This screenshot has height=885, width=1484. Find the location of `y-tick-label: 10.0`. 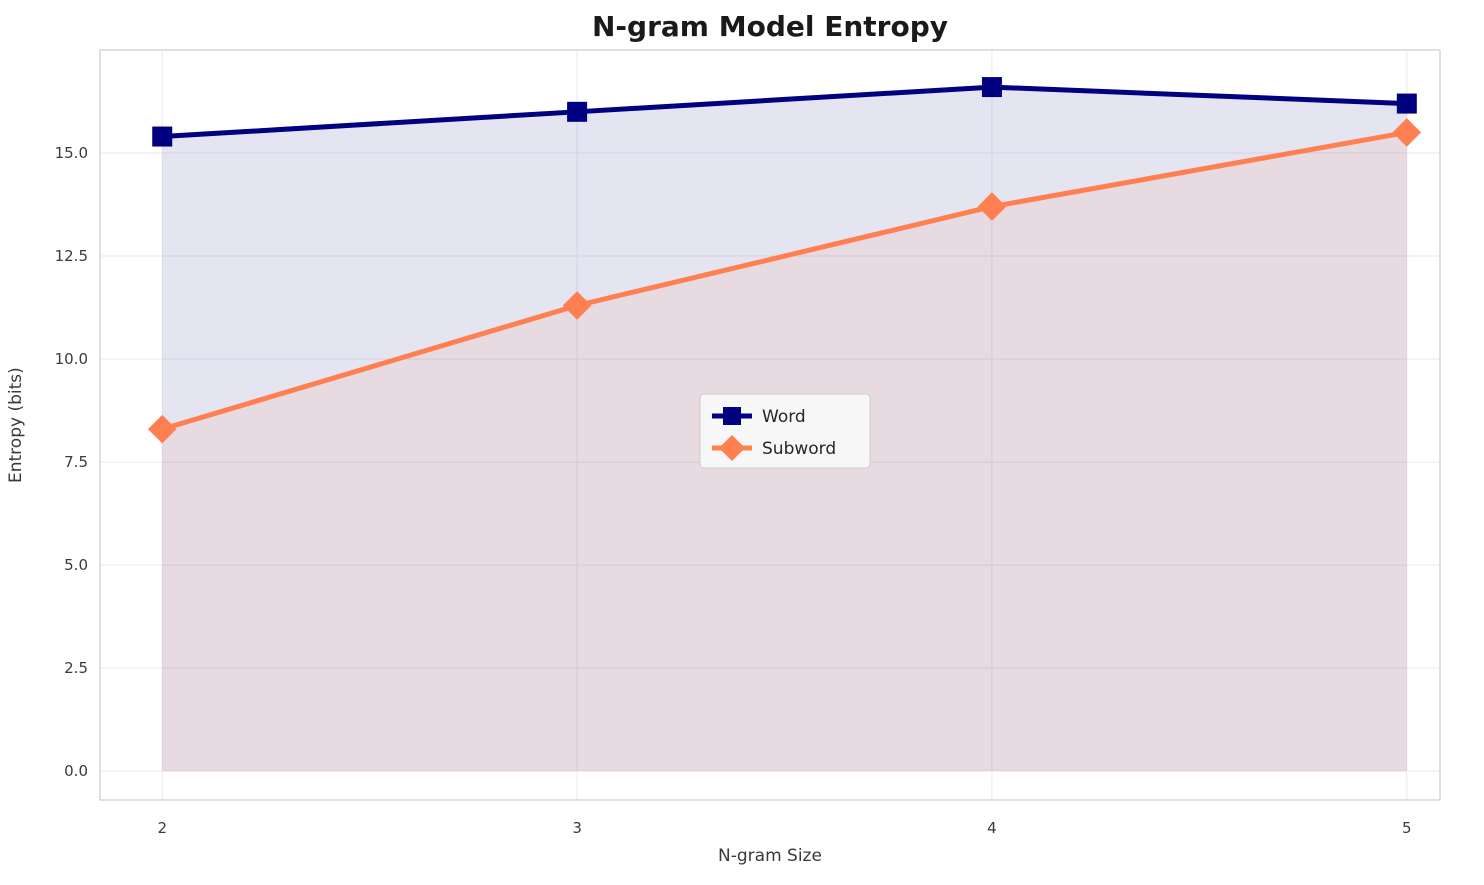

y-tick-label: 10.0 is located at coordinates (71, 359).